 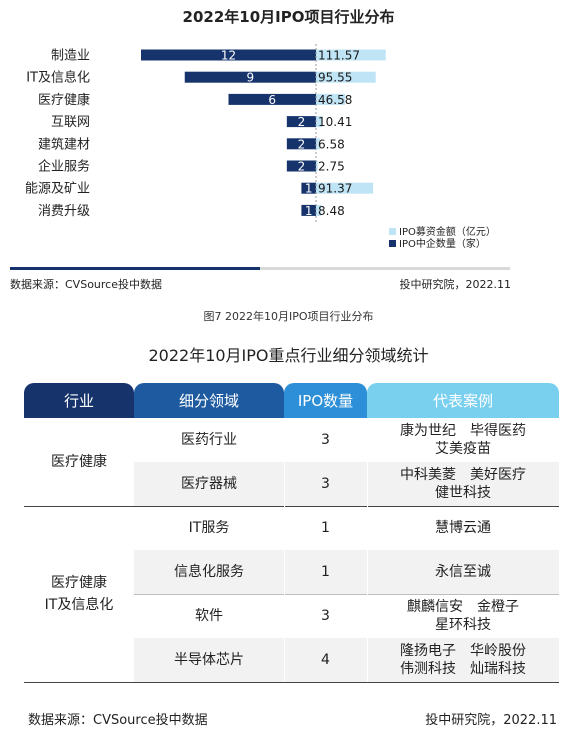 What do you see at coordinates (463, 484) in the screenshot?
I see `cases-cell: 中科美菱 美好医疗 健世科技` at bounding box center [463, 484].